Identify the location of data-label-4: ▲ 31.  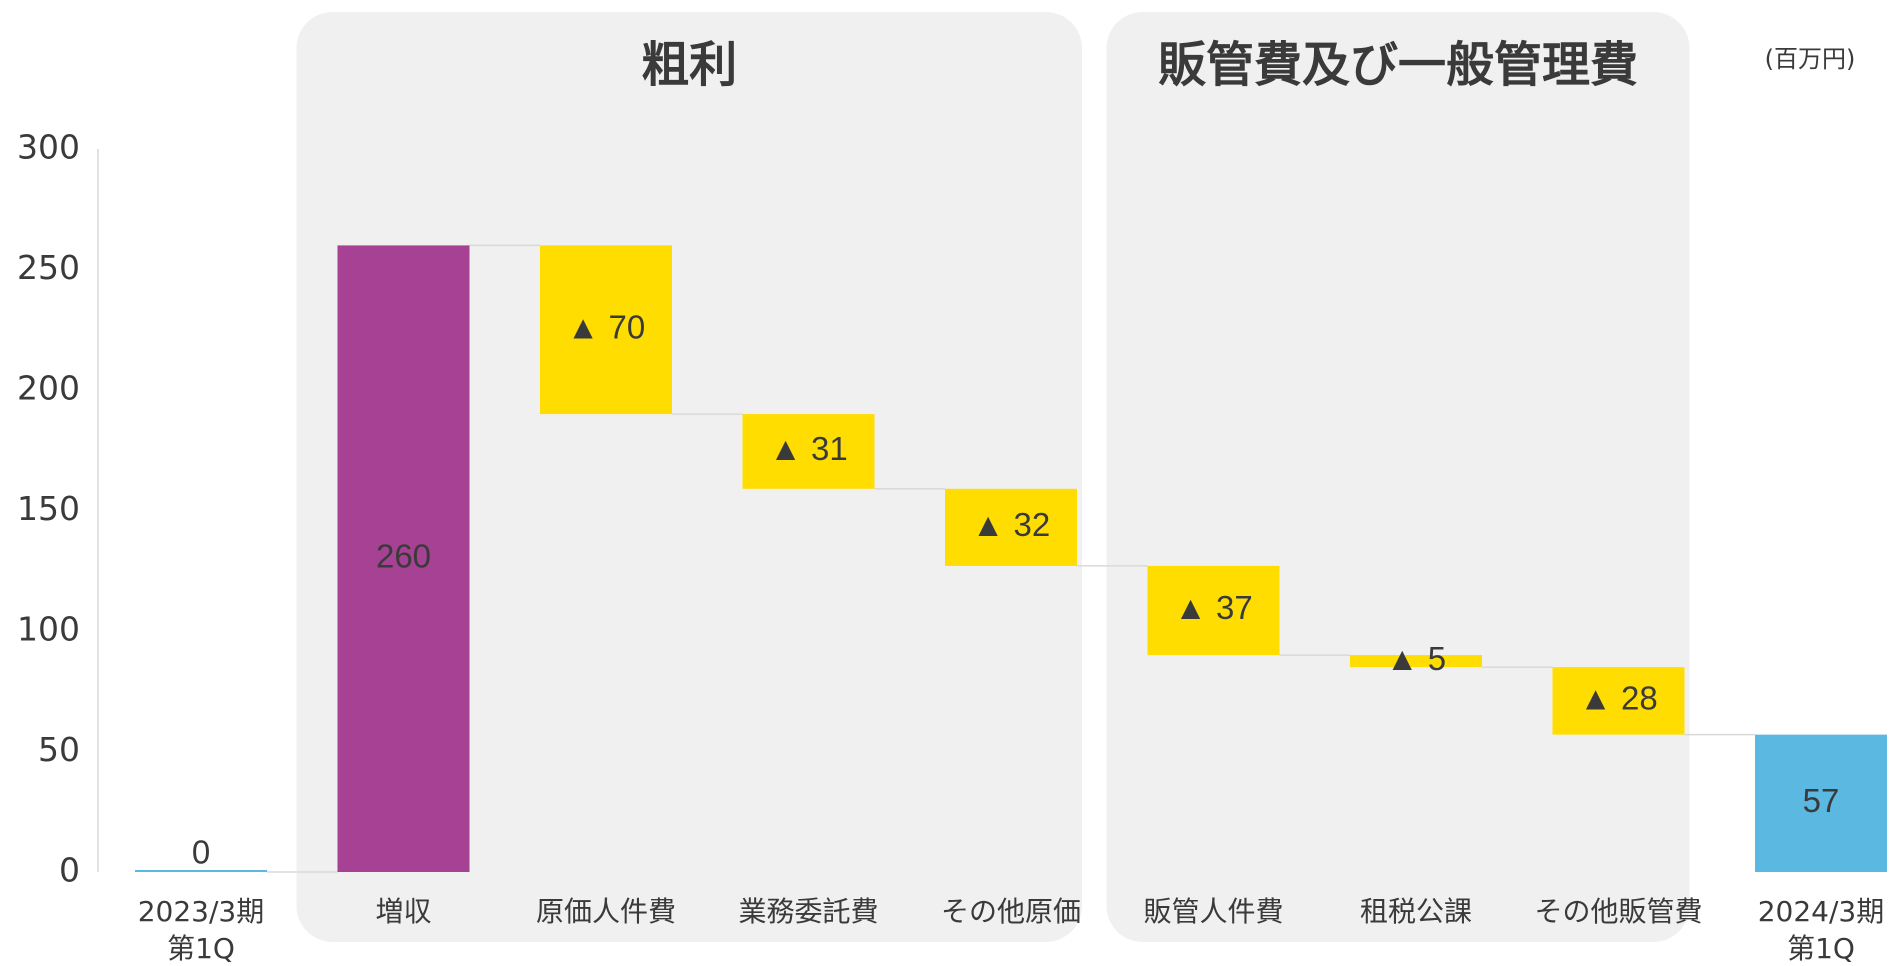
(808, 448).